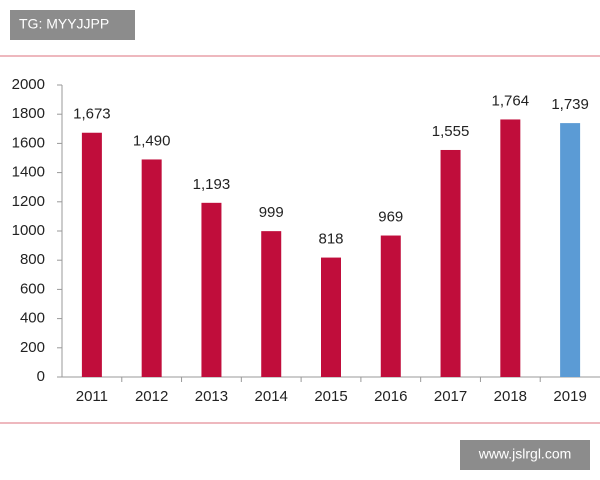 This screenshot has height=480, width=600. I want to click on watermark: www.jslrgl.com, so click(525, 454).